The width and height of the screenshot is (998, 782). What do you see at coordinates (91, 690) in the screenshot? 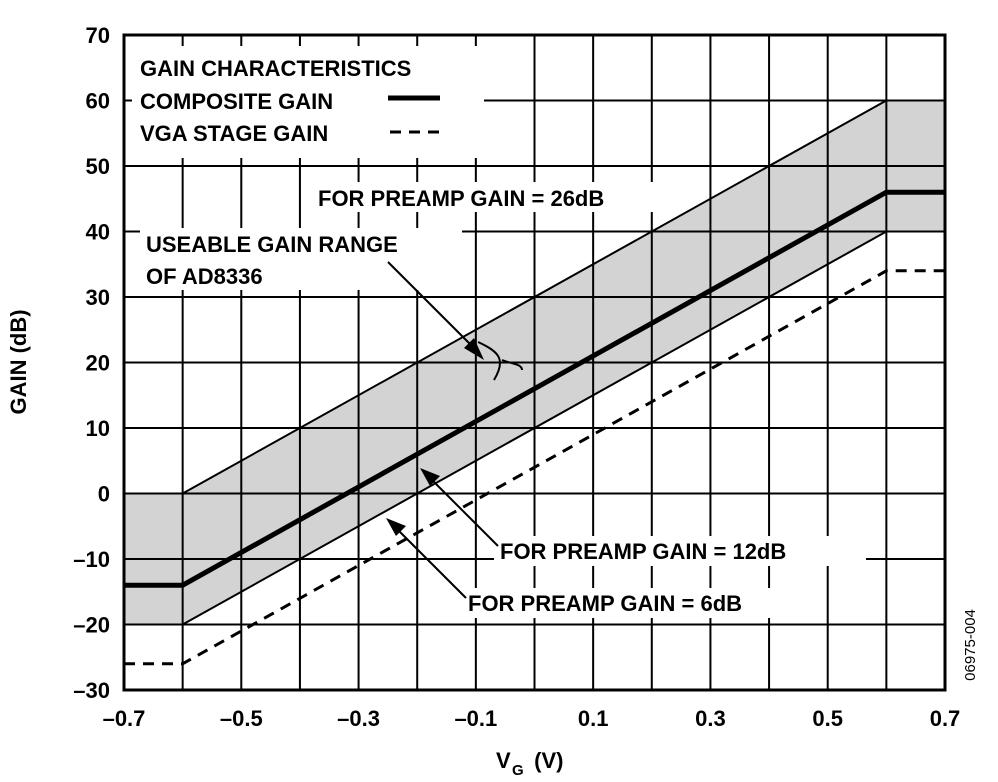
I see `y-tick-label: –30` at bounding box center [91, 690].